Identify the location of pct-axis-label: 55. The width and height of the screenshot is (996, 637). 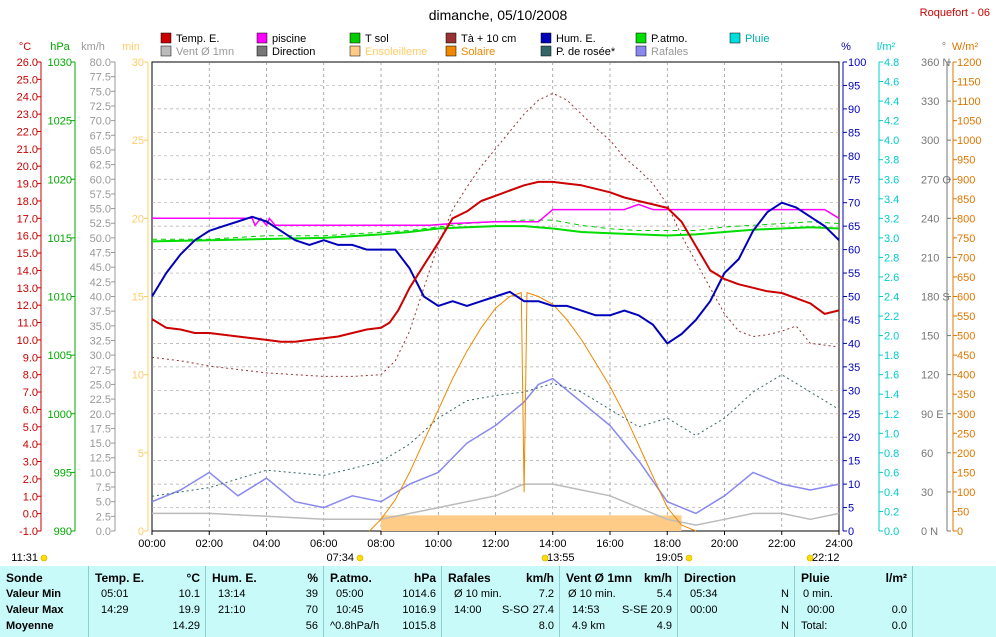
(854, 274).